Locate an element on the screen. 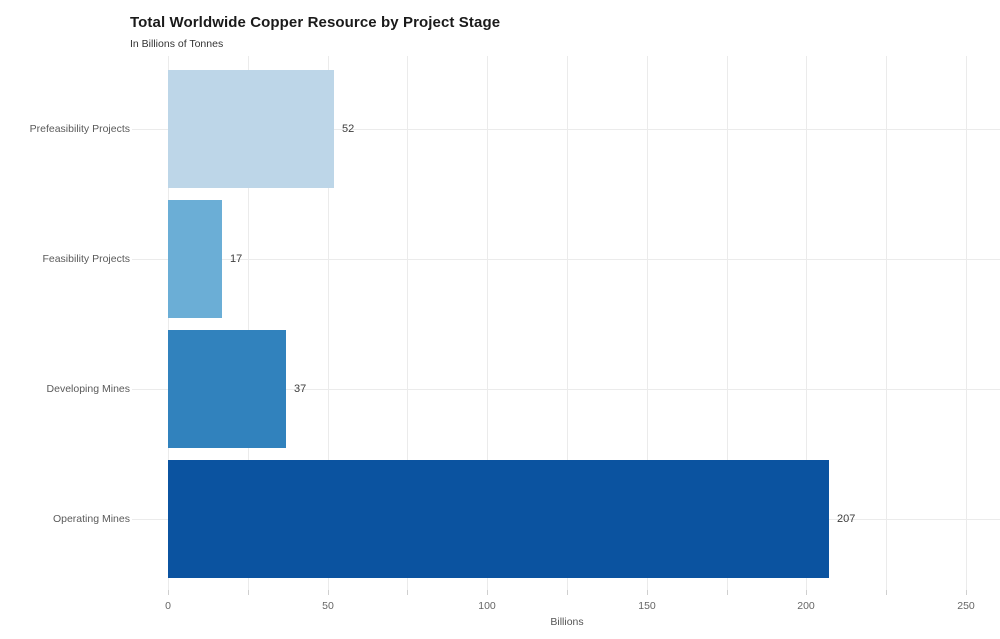  category-label-developing-mines: Developing Mines is located at coordinates (88, 389).